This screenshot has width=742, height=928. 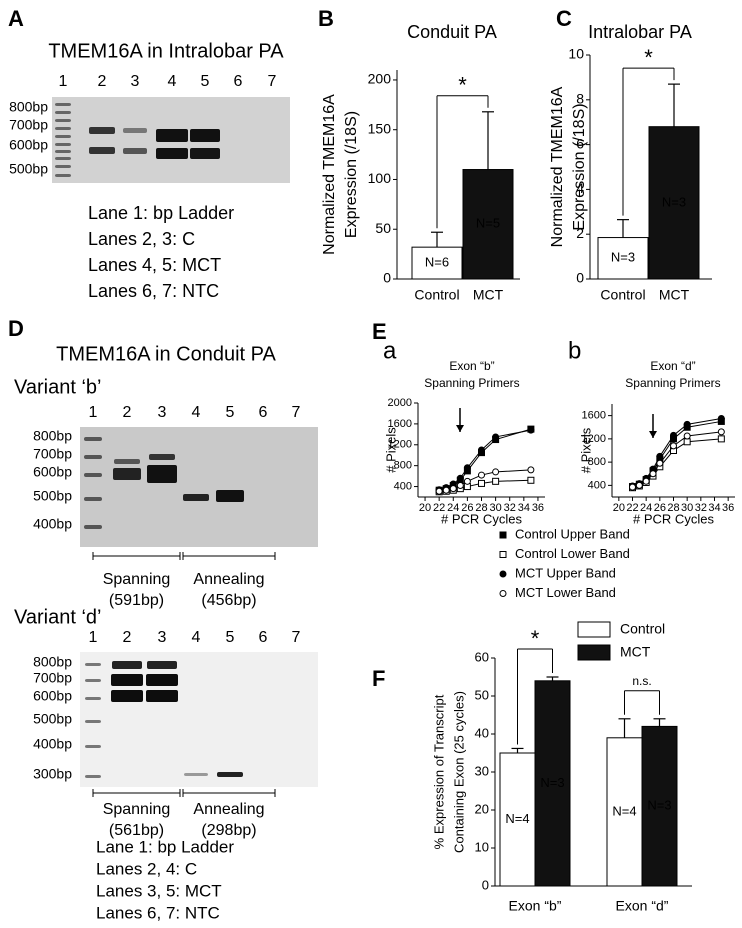 What do you see at coordinates (458, 772) in the screenshot?
I see `y-axis-label: Containing Exon (25 cycles)` at bounding box center [458, 772].